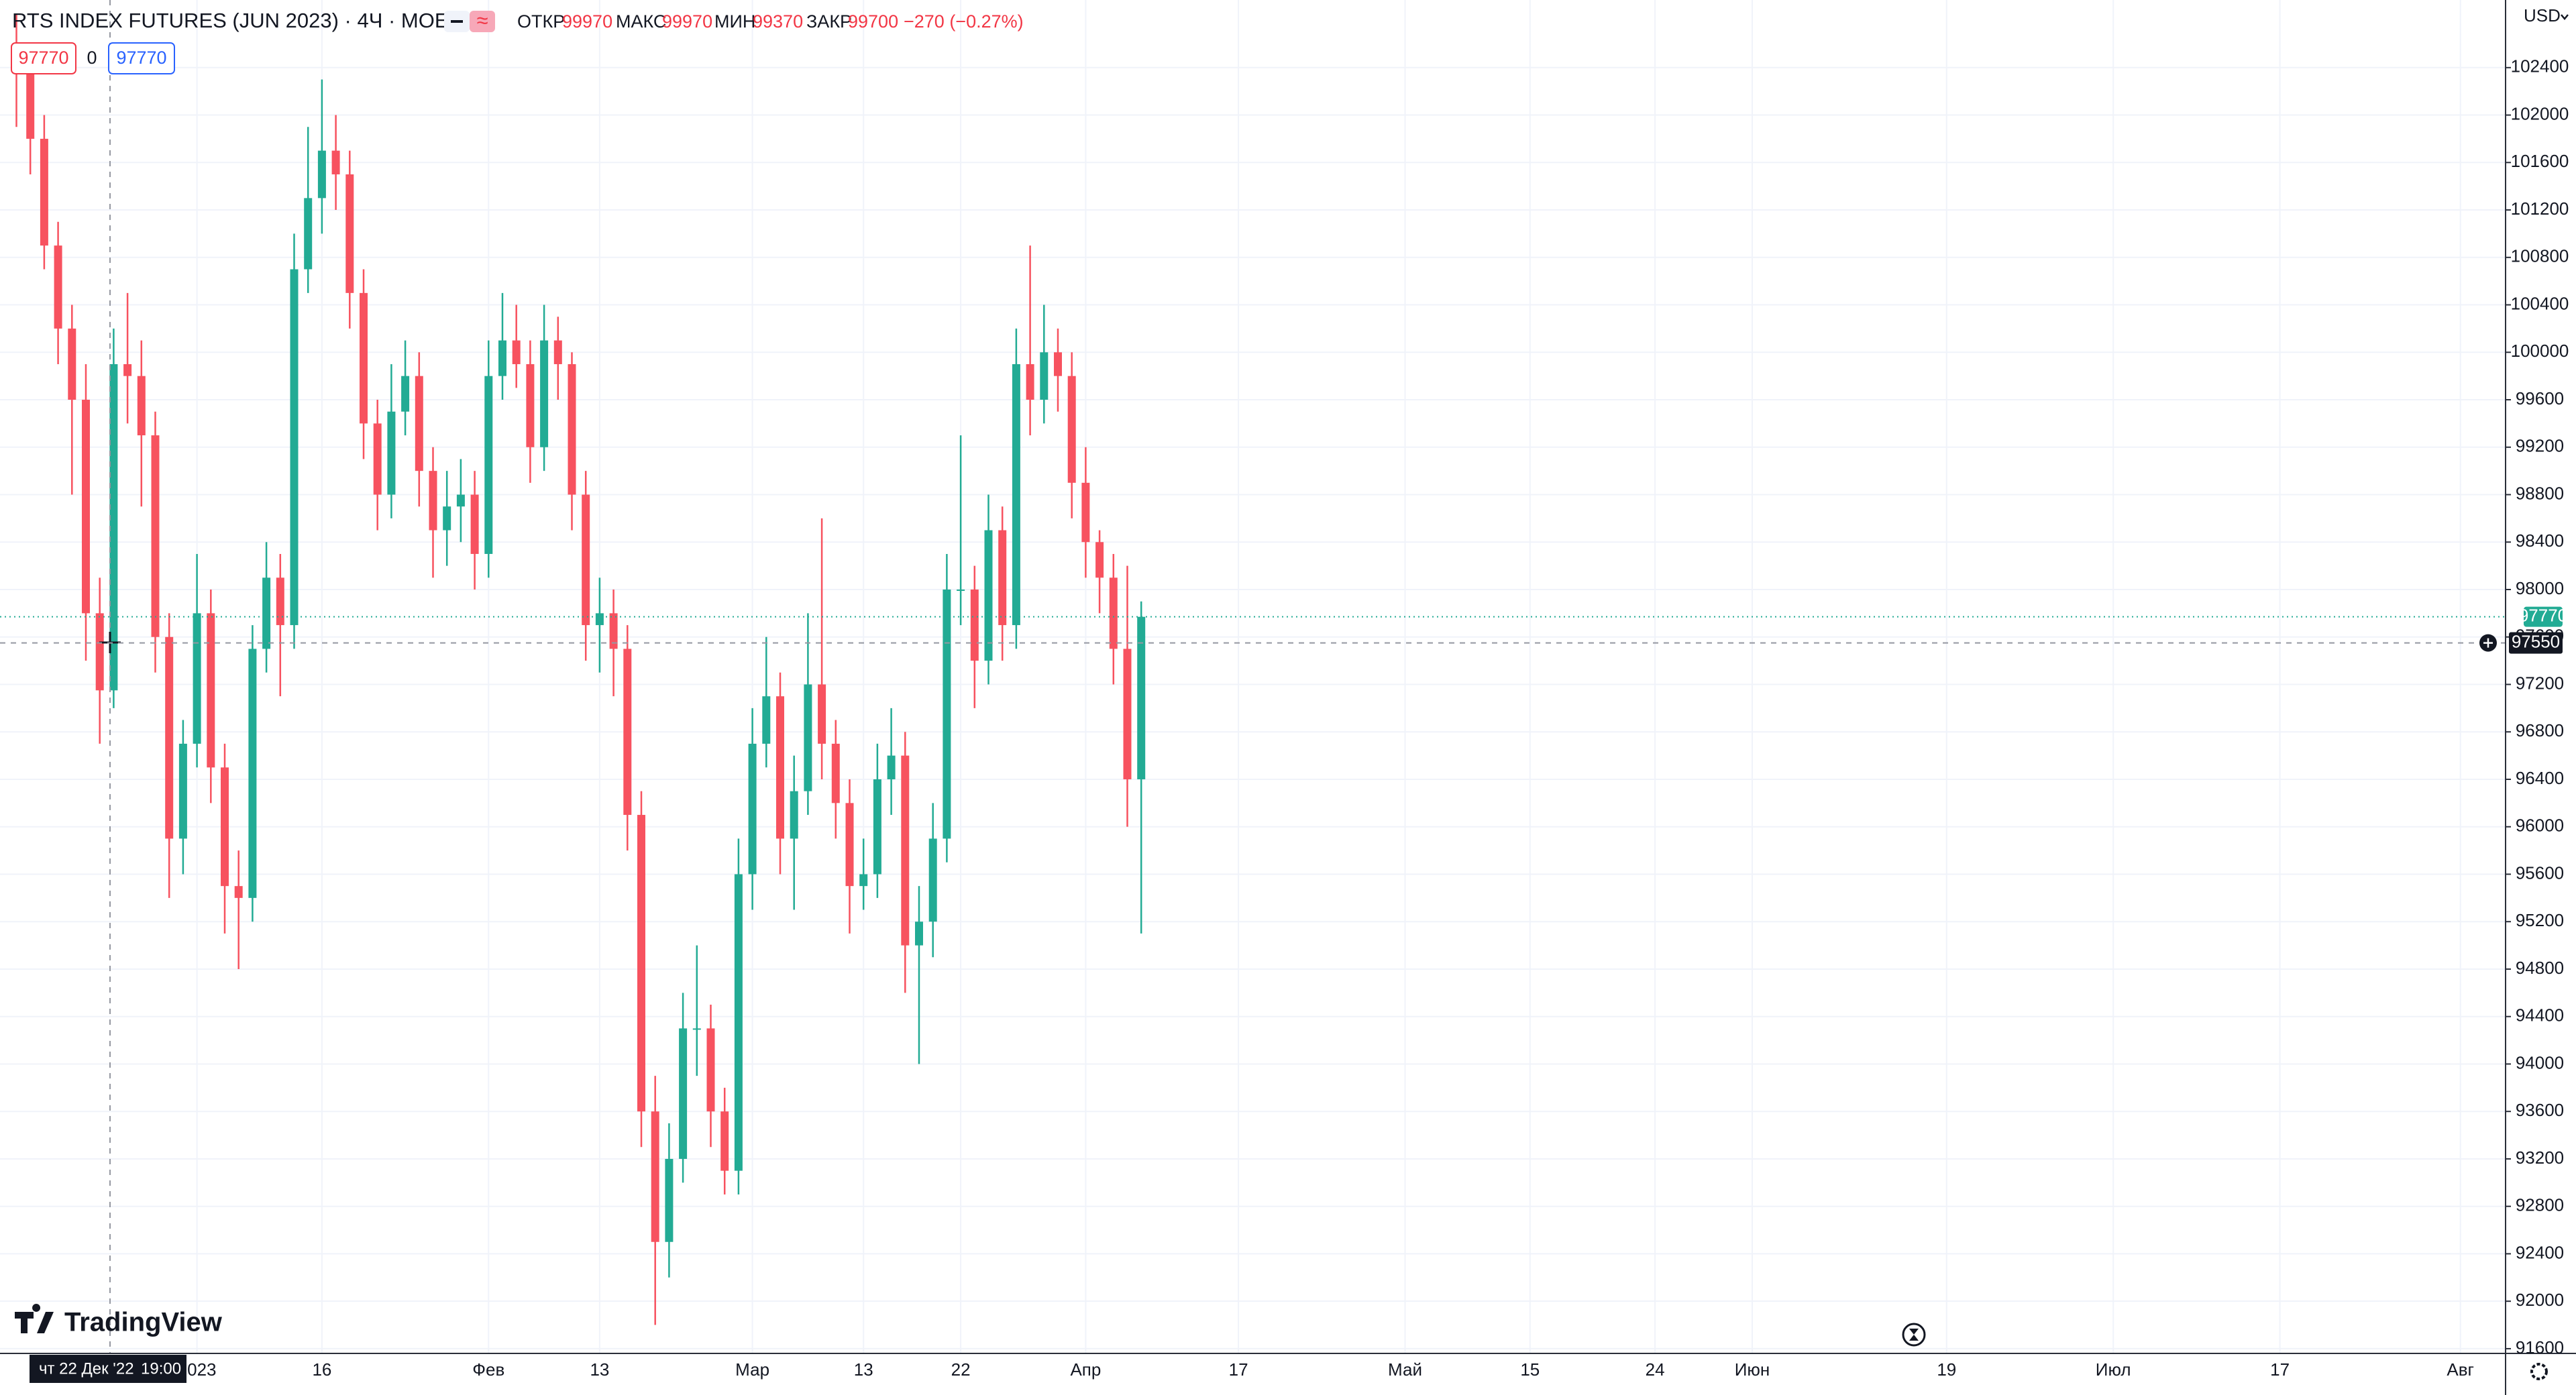 This screenshot has height=1395, width=2576. Describe the element at coordinates (108, 1369) in the screenshot. I see `crosshair-time-box` at that location.